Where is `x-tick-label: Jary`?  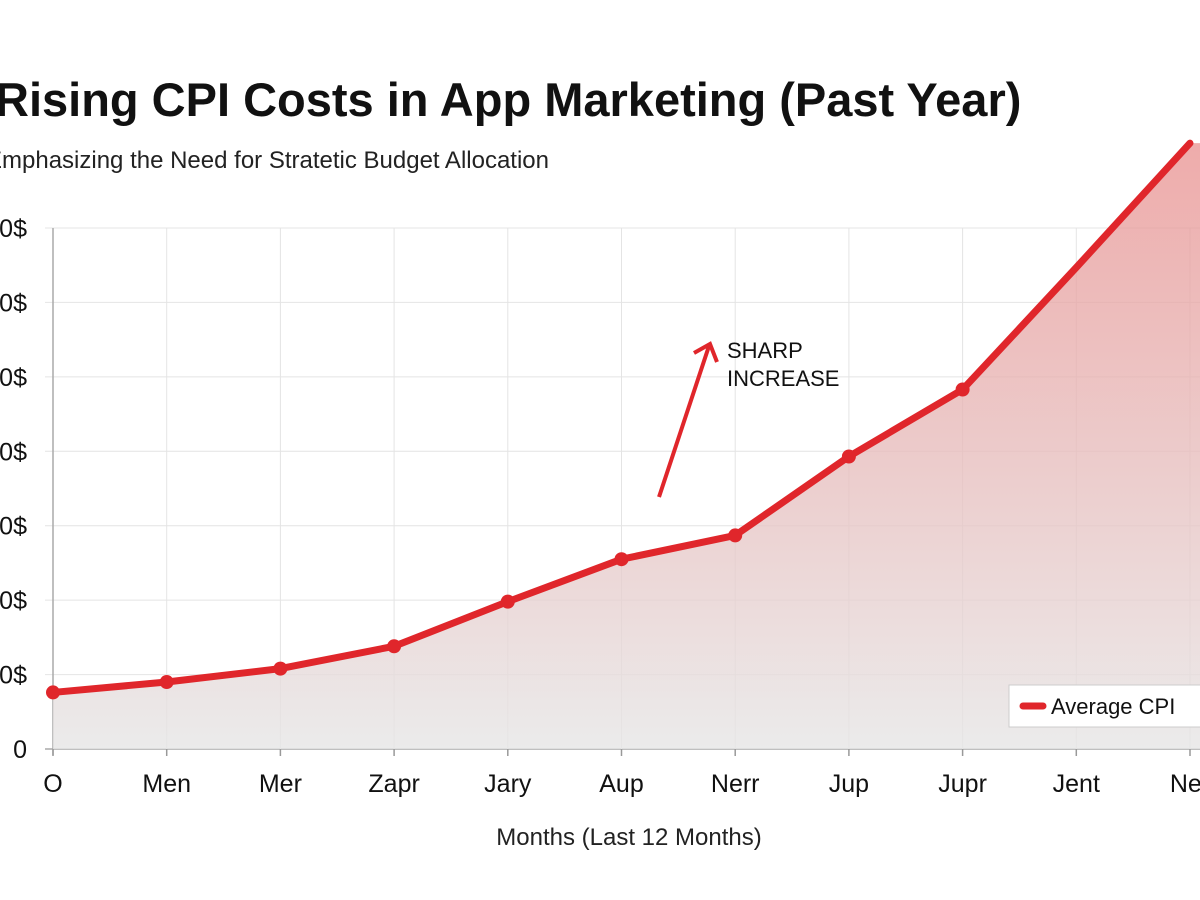 x-tick-label: Jary is located at coordinates (508, 784).